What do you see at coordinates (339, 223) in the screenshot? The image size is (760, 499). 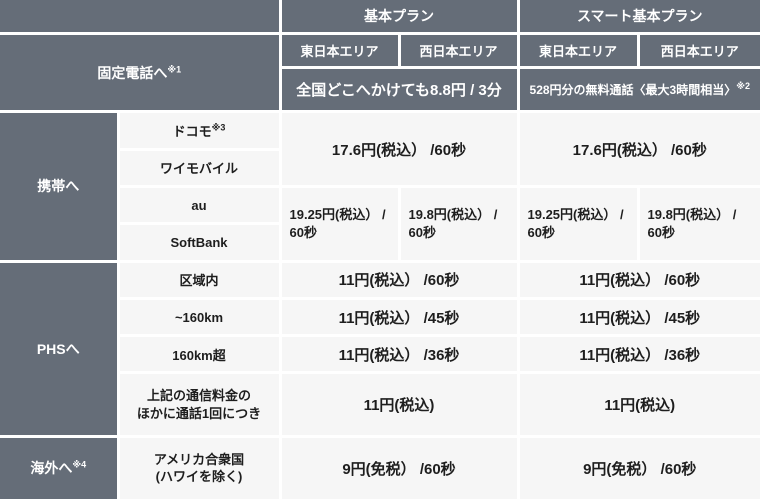 I see `au-basic-east-rate: 19.25円(税込） / 60秒` at bounding box center [339, 223].